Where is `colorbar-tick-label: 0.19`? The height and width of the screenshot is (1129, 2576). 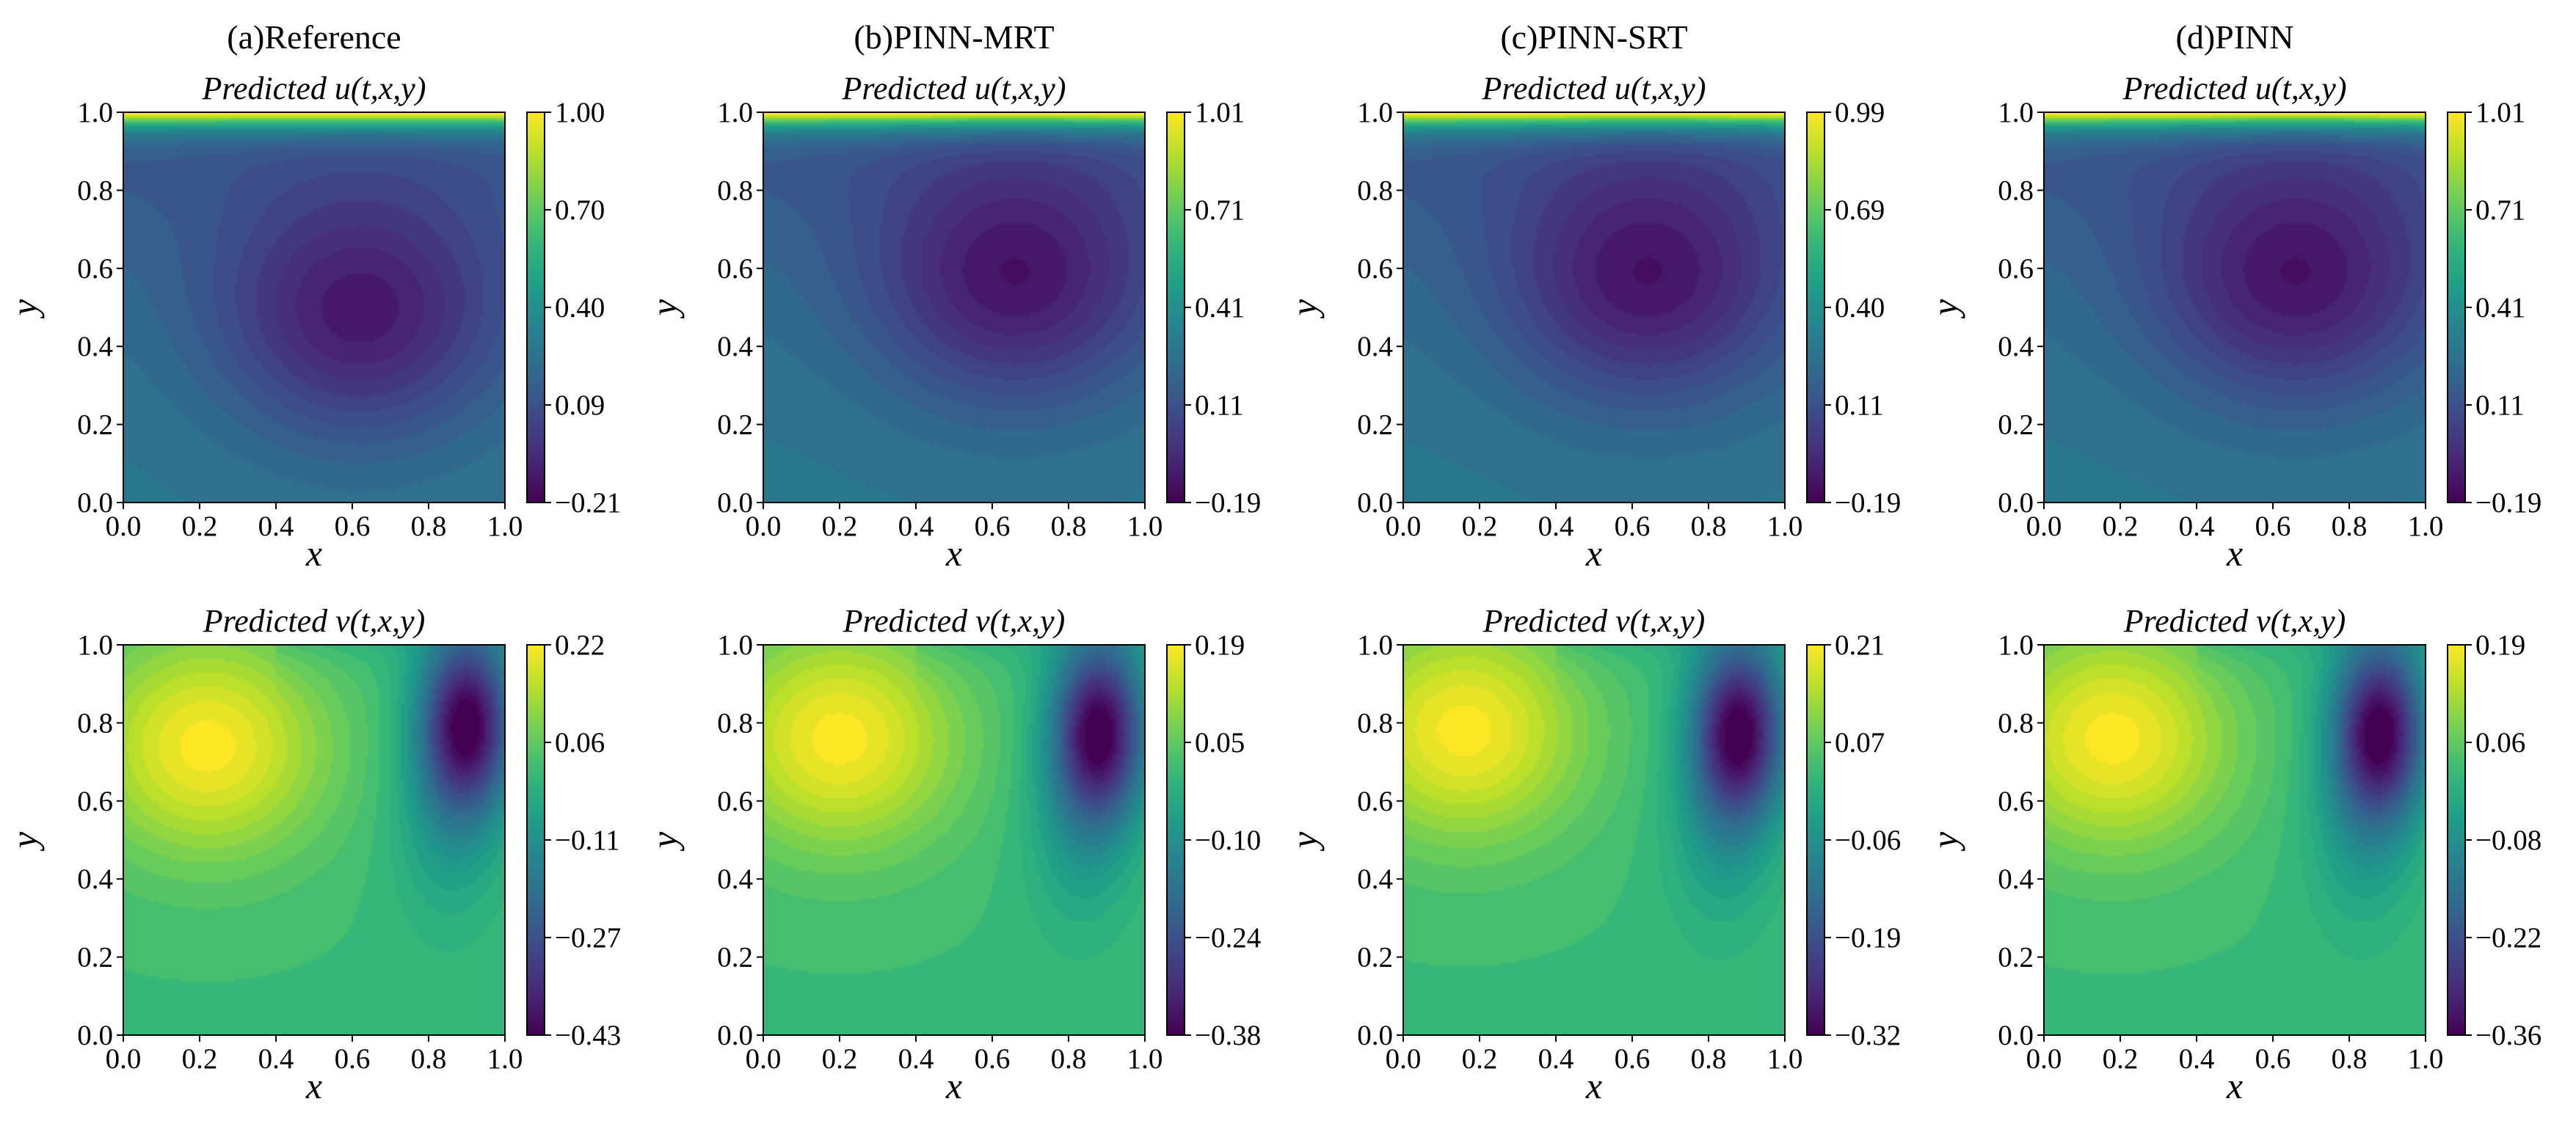
colorbar-tick-label: 0.19 is located at coordinates (1220, 645).